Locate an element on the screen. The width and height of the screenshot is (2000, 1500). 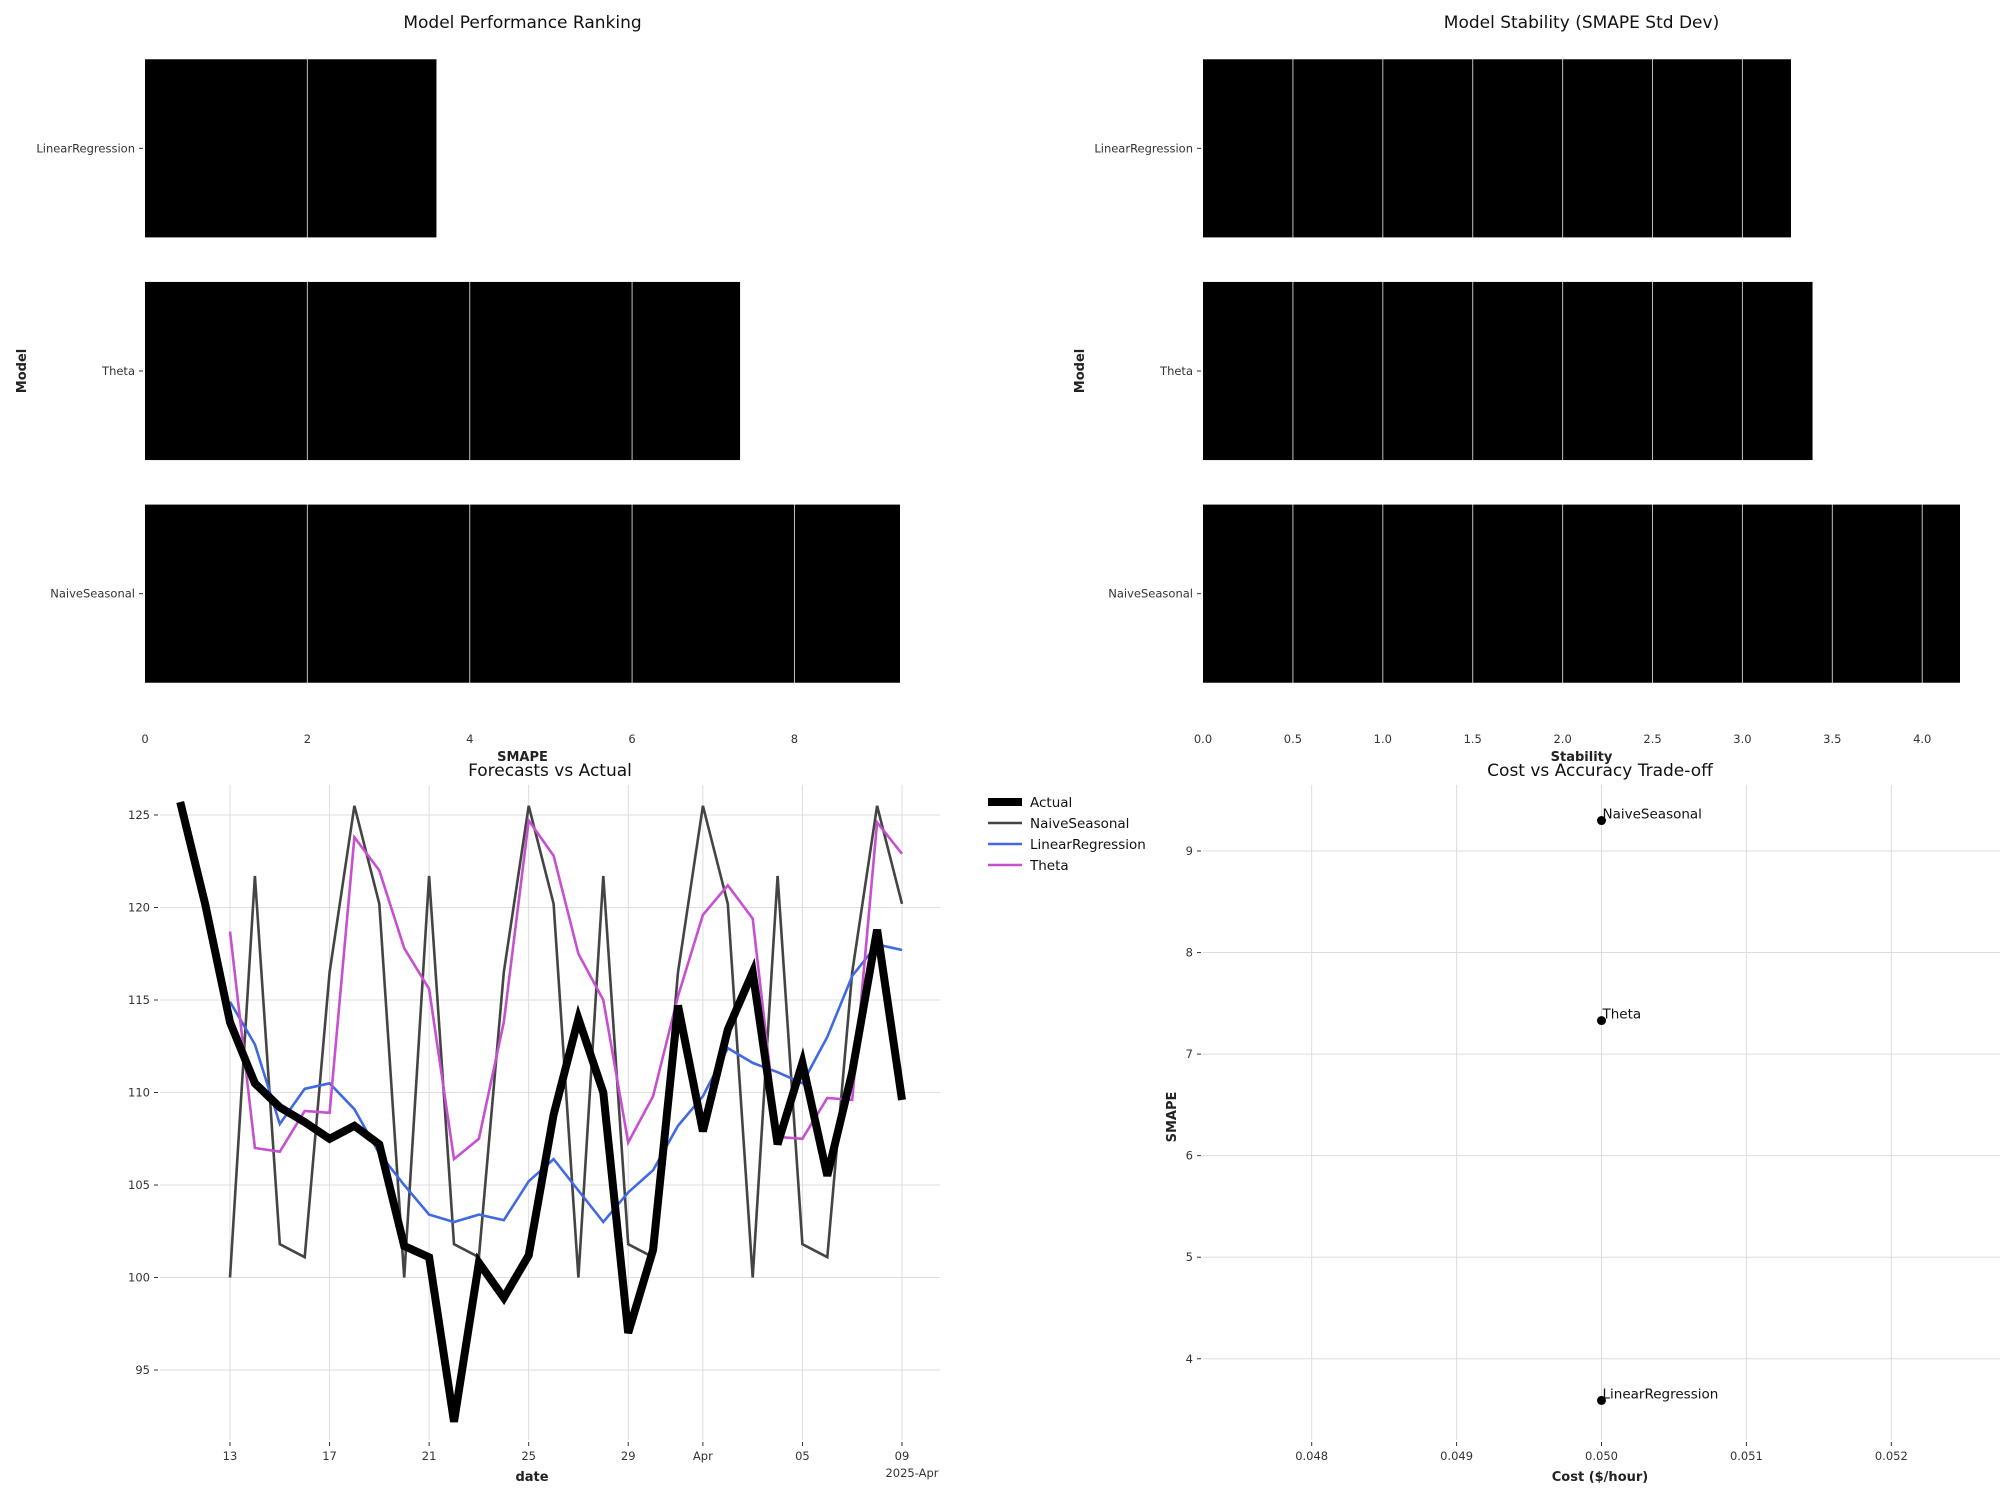
x-tick-label: 3.5 is located at coordinates (1832, 739).